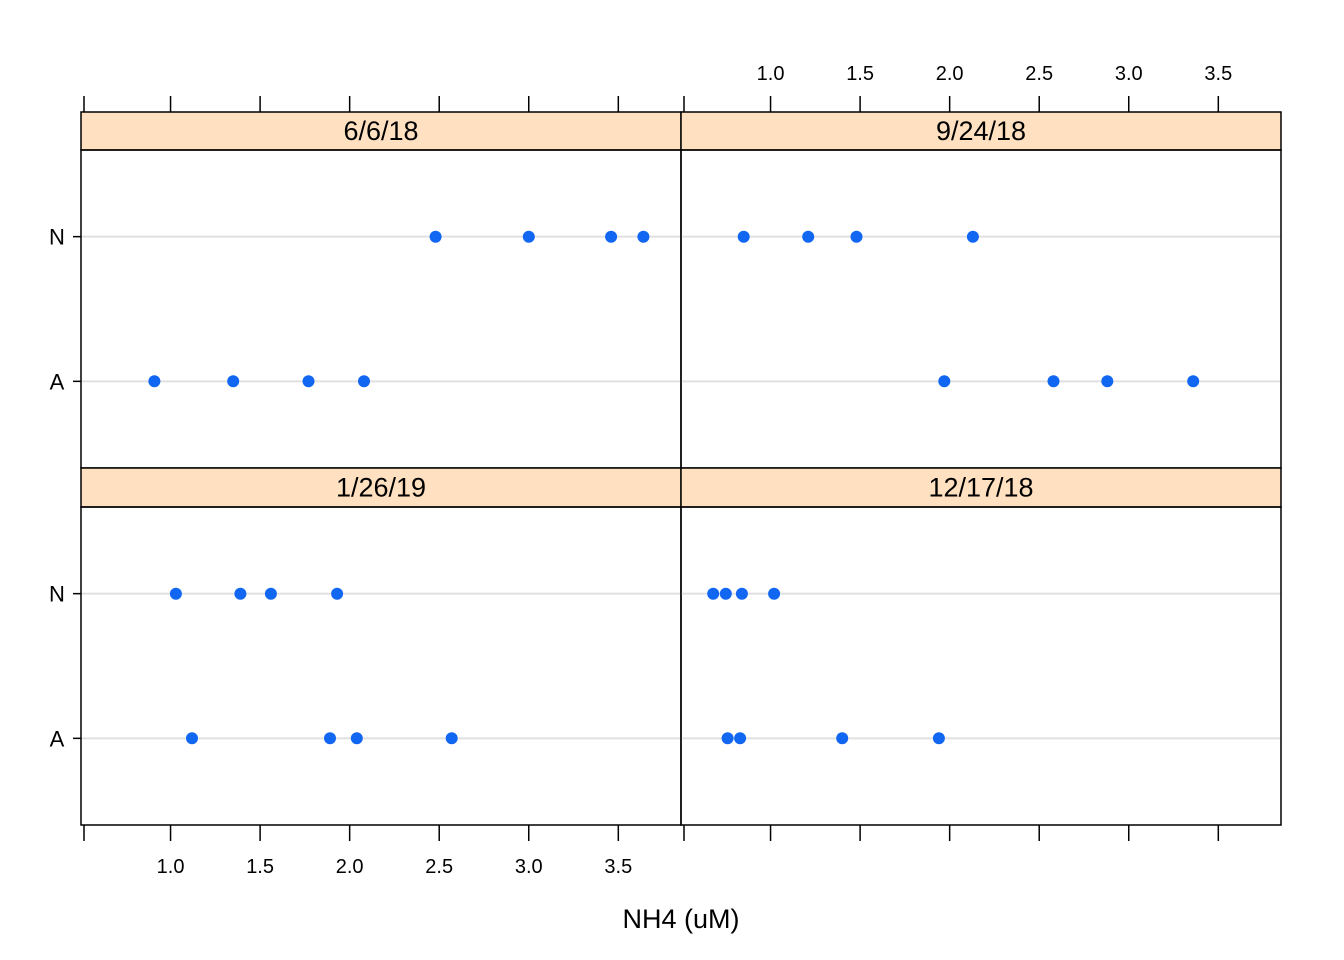 This screenshot has height=960, width=1344. What do you see at coordinates (618, 867) in the screenshot?
I see `x-tick-label-bottom: 3.5` at bounding box center [618, 867].